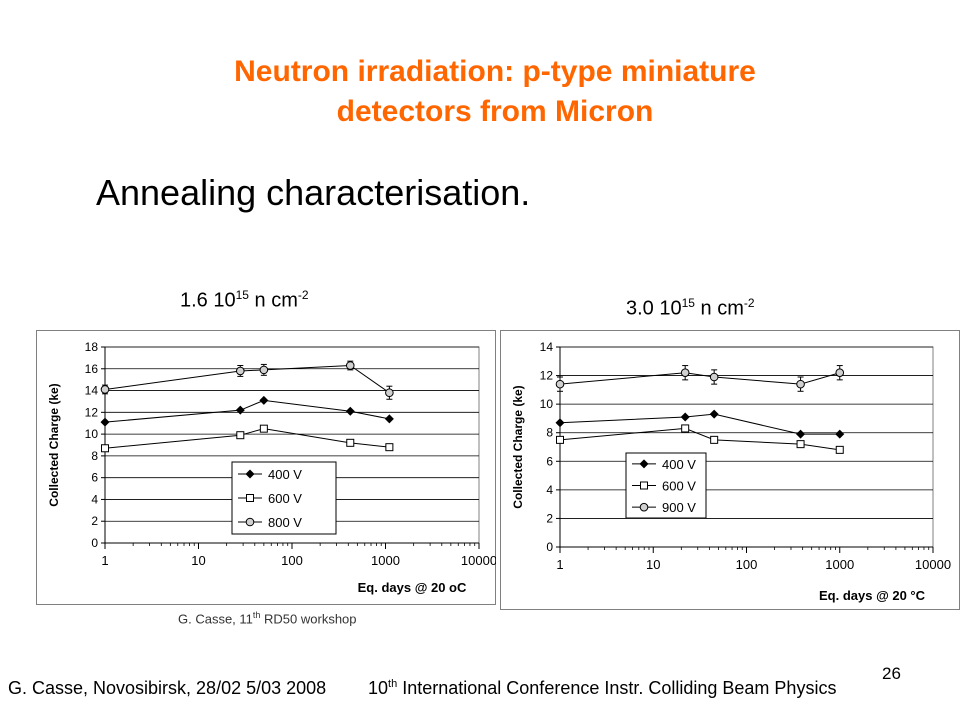  Describe the element at coordinates (167, 688) in the screenshot. I see `footer-left: G. Casse, Novosibirsk, 28/02 5/03 2008` at that location.